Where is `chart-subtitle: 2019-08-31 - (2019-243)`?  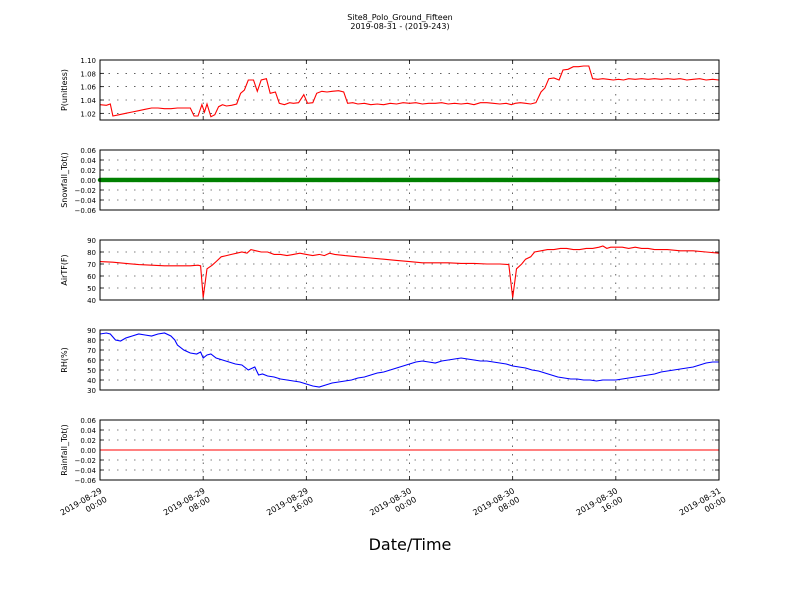
chart-subtitle: 2019-08-31 - (2019-243) is located at coordinates (399, 26).